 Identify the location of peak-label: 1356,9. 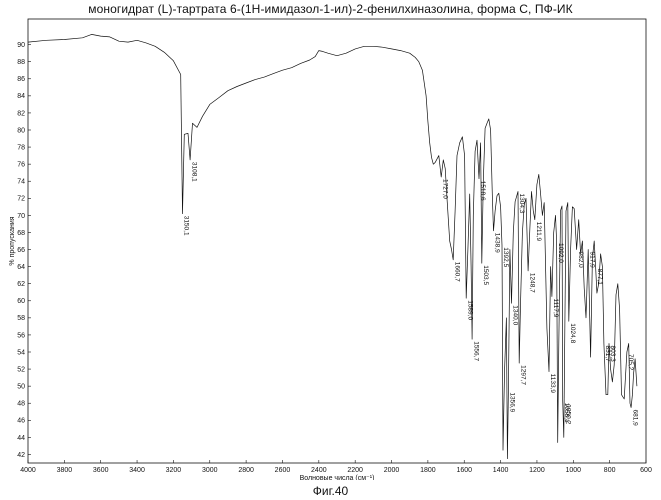
(512, 402).